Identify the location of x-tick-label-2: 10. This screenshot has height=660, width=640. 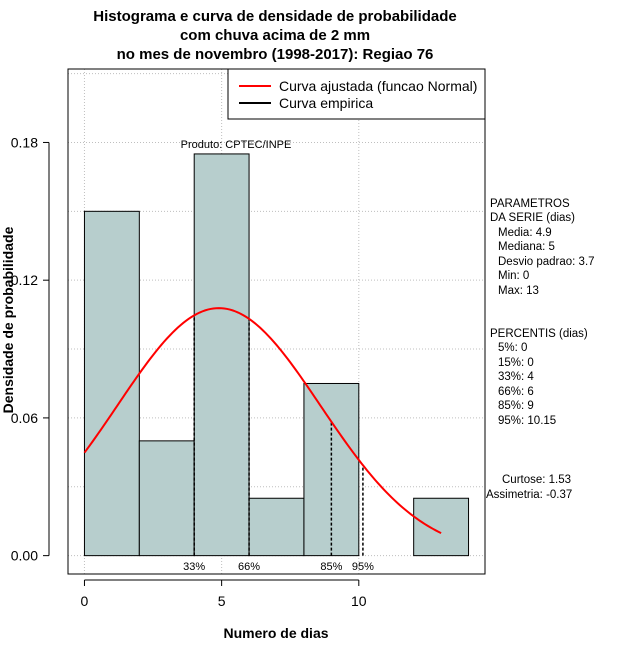
(359, 601).